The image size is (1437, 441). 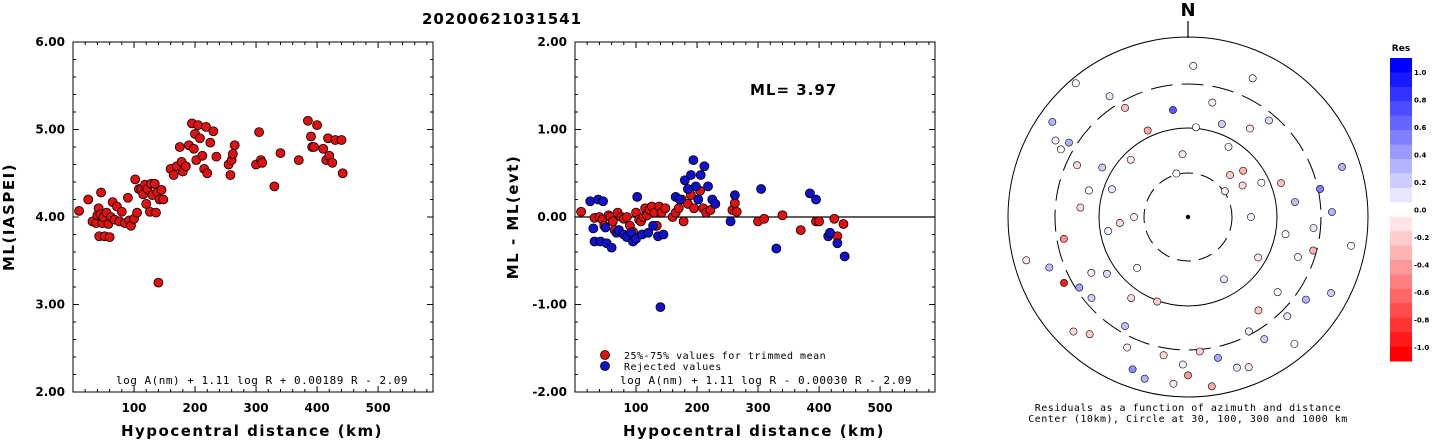 I want to click on ml-value-label: ML= 3.97, so click(x=793, y=90).